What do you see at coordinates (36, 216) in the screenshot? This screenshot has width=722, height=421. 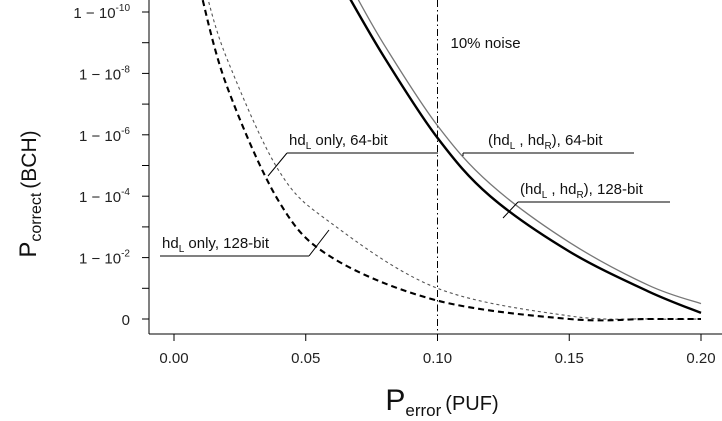 I see `y-axis-title-sub: correct` at bounding box center [36, 216].